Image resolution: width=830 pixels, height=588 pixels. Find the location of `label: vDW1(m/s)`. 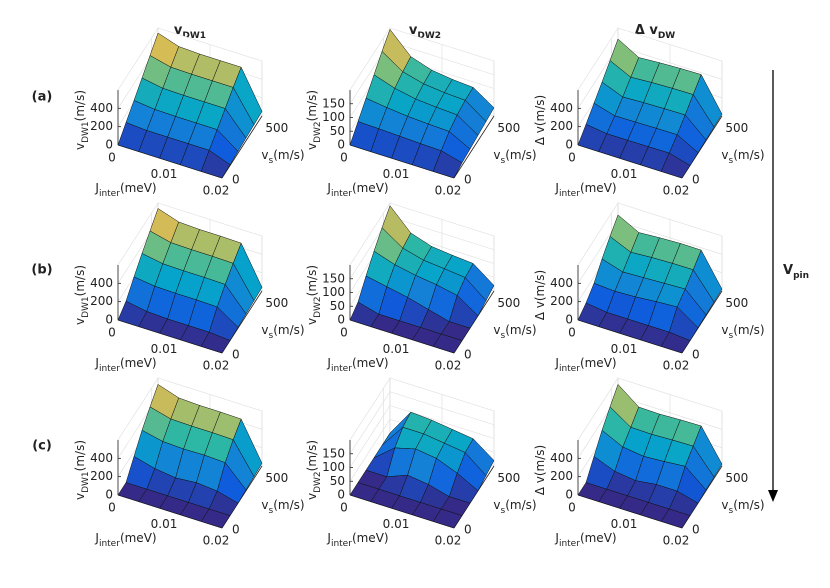

label: vDW1(m/s) is located at coordinates (82, 120).